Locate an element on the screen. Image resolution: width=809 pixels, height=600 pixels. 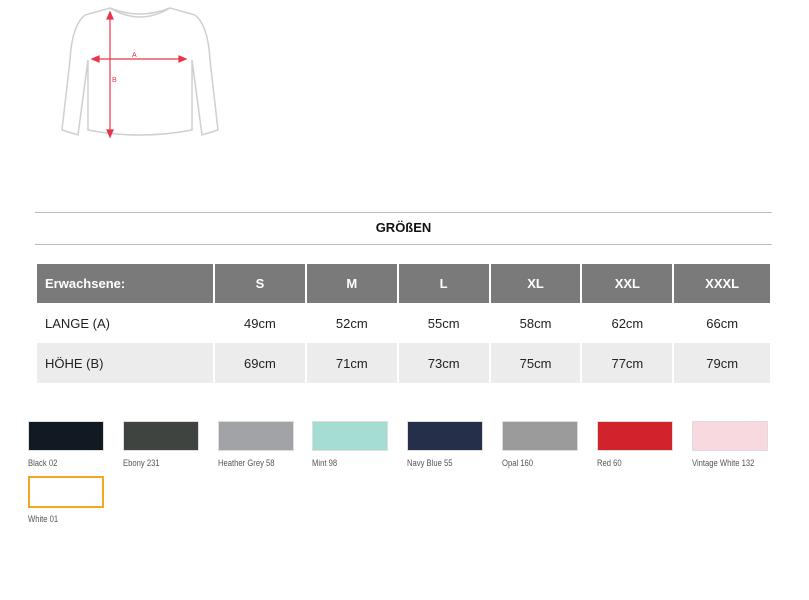
color-swatch-label: Heather Grey 58 is located at coordinates (246, 463).